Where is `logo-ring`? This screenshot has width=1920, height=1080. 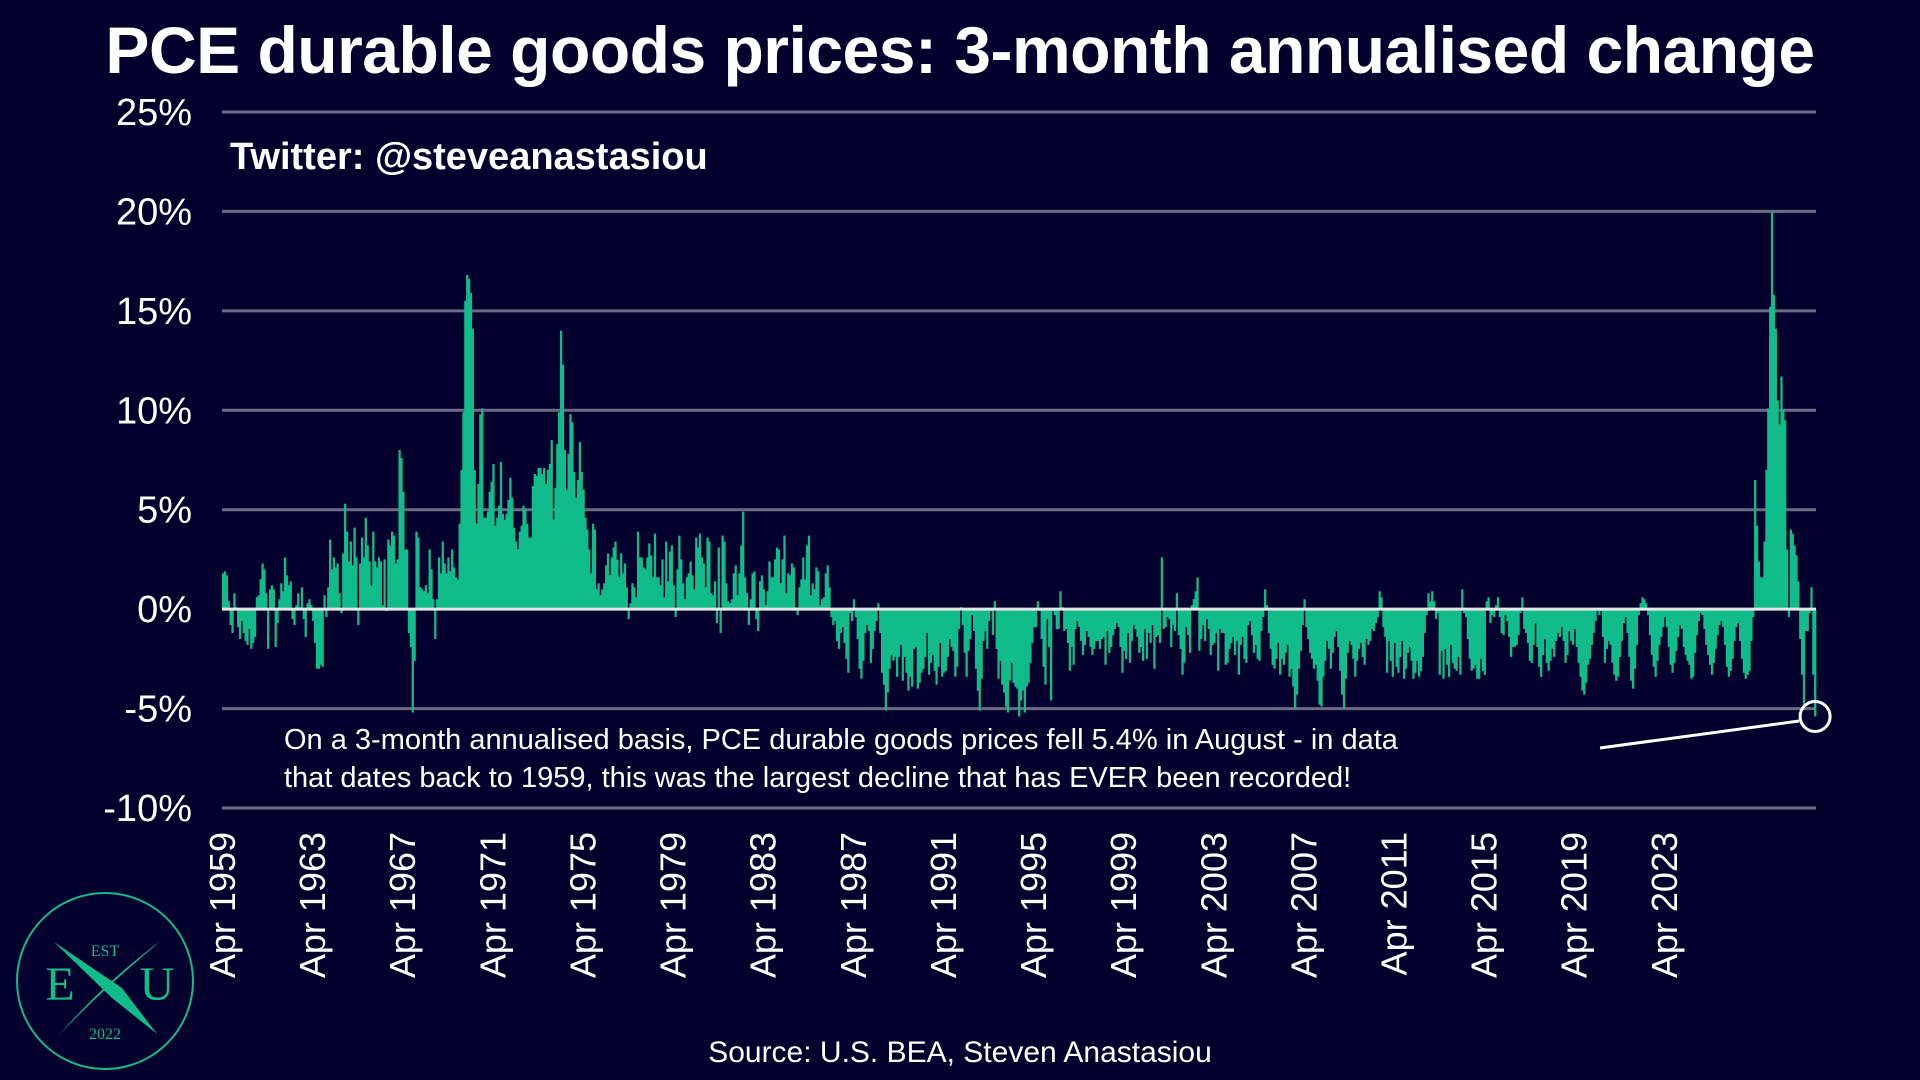 logo-ring is located at coordinates (105, 981).